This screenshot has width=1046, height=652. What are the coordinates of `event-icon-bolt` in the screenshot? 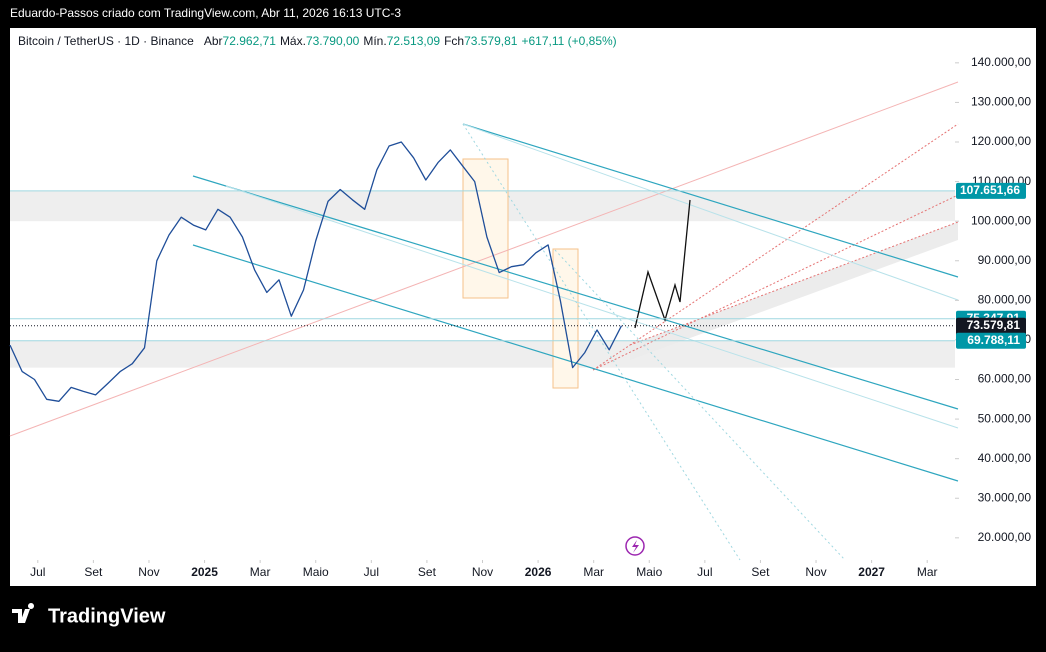 It's located at (635, 546).